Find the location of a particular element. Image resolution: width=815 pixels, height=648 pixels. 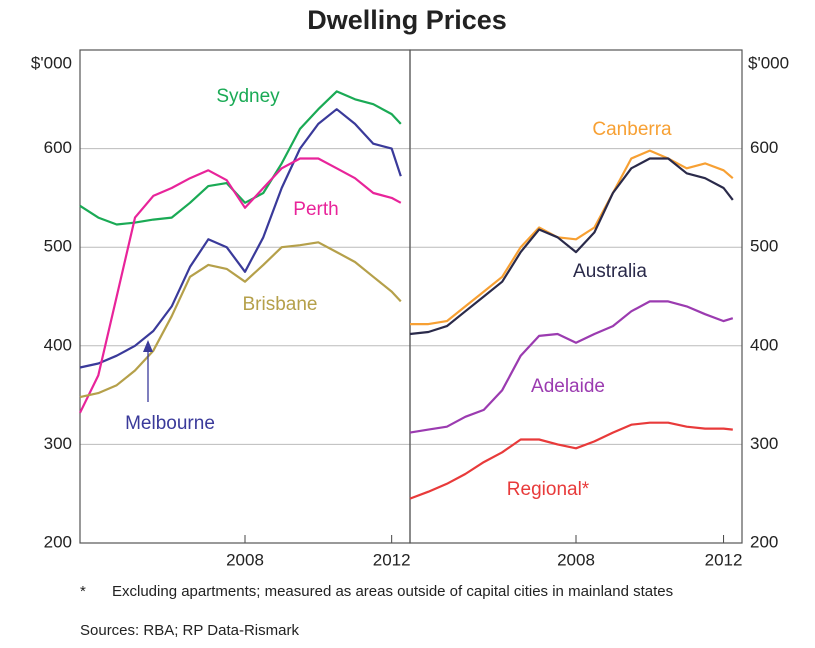

series-label: Canberra is located at coordinates (632, 129).